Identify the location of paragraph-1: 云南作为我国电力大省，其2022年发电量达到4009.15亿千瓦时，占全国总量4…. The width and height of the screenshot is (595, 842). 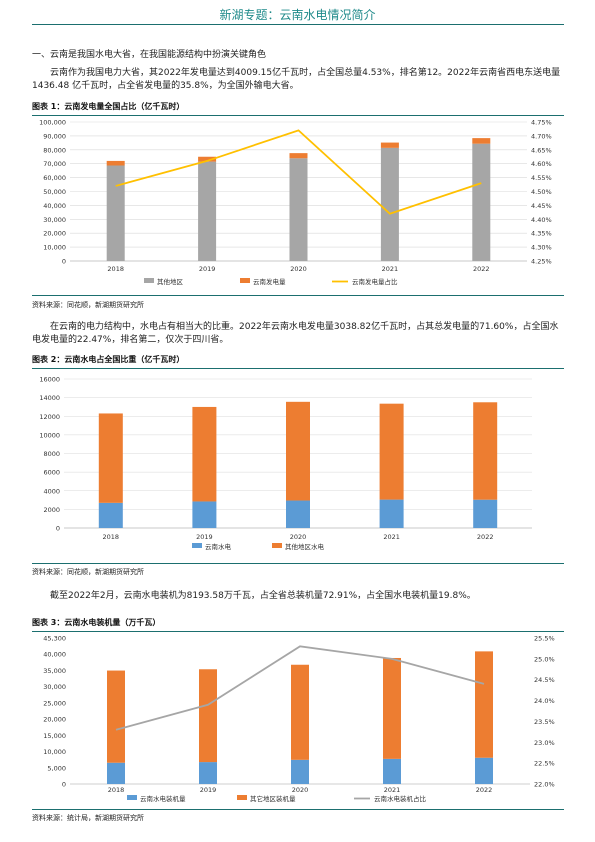
(296, 79).